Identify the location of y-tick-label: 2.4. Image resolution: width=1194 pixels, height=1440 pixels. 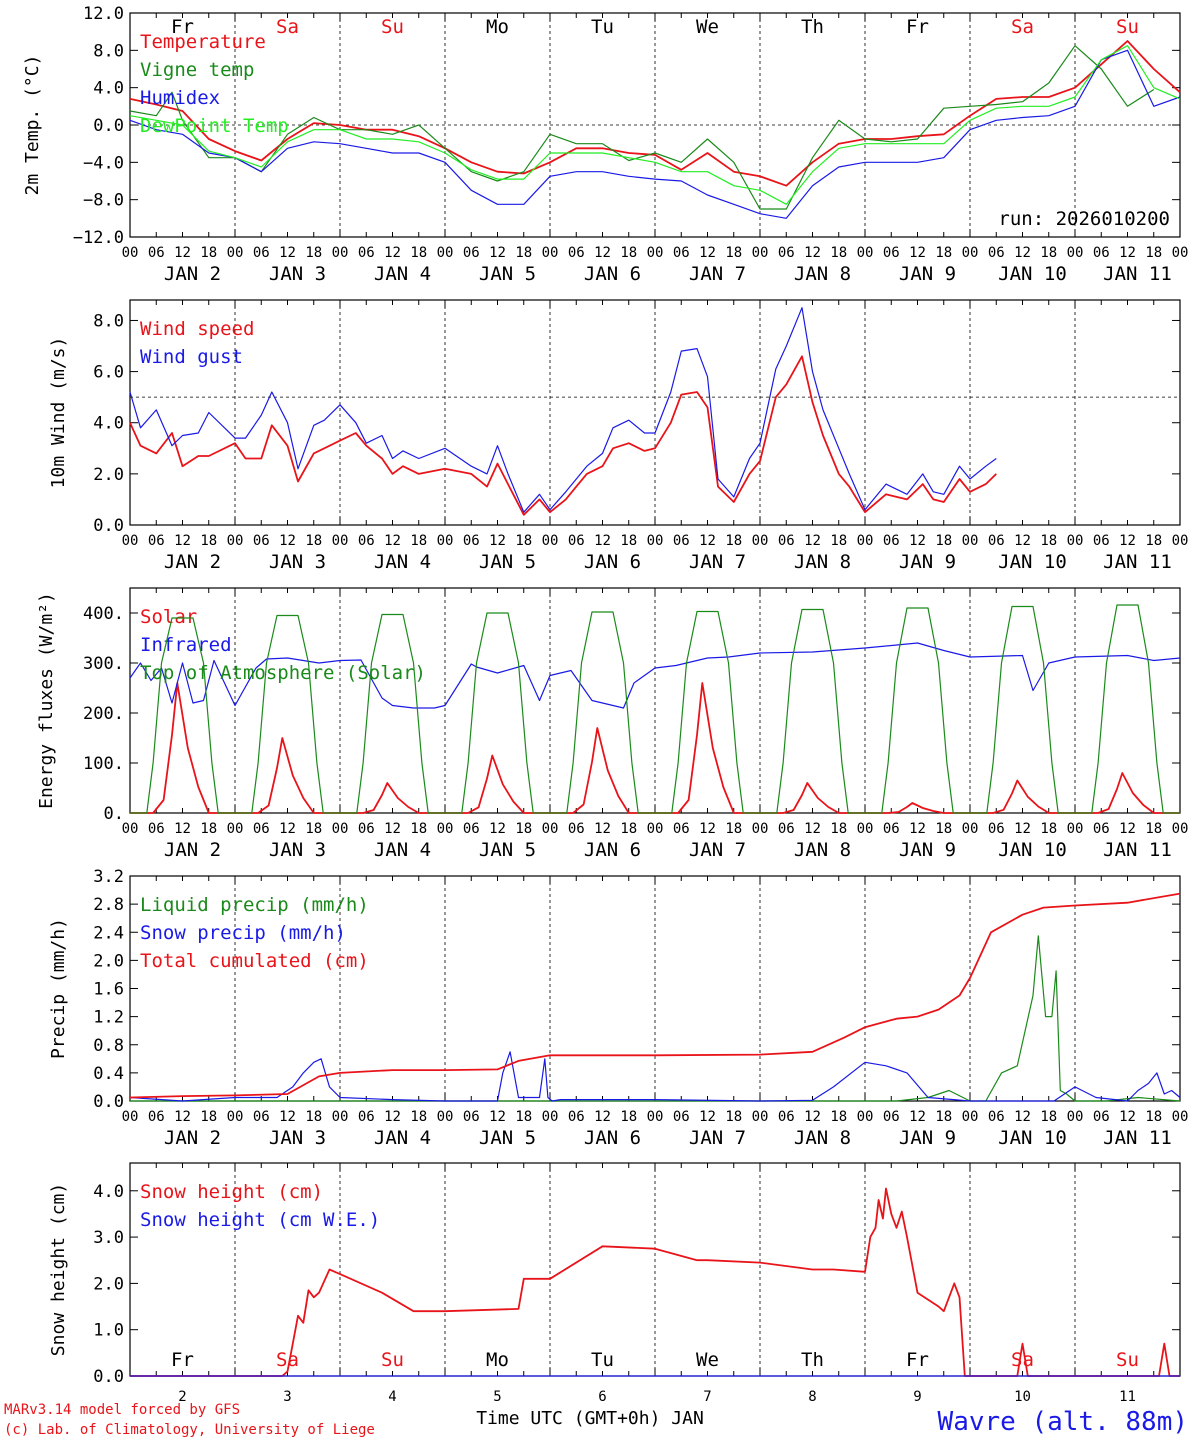
(108, 933).